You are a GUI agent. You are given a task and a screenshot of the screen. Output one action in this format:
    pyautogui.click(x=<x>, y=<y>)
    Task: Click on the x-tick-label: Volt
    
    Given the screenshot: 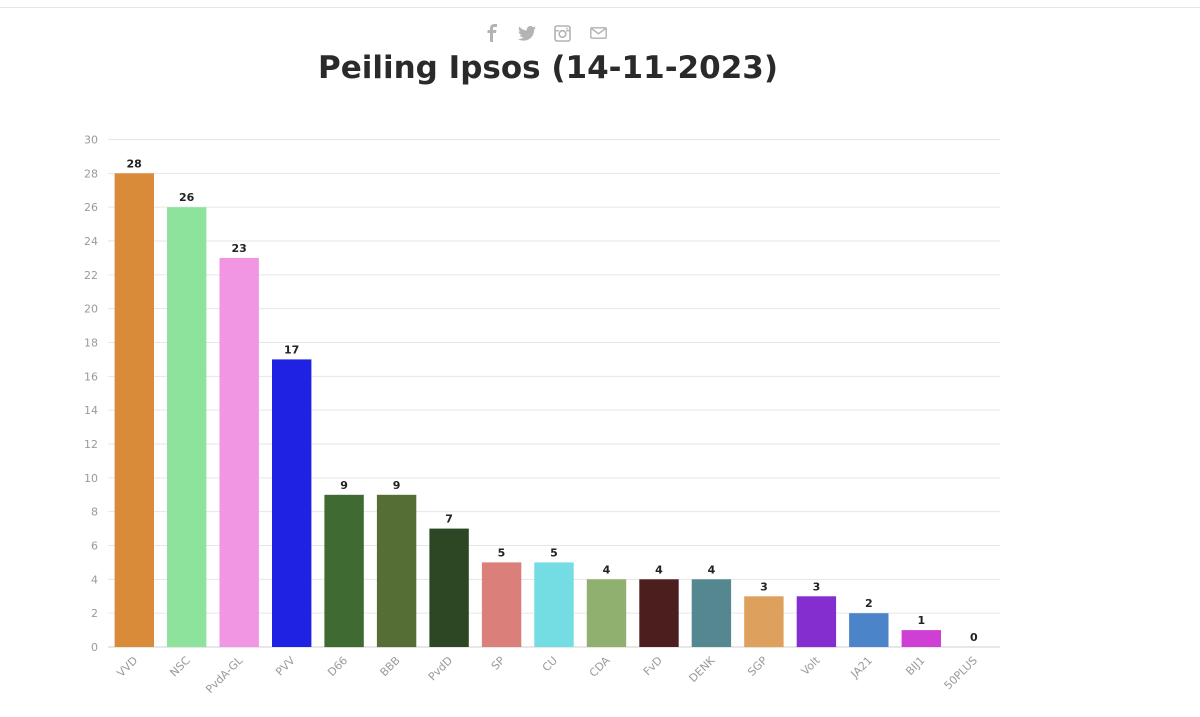 What is the action you would take?
    pyautogui.click(x=811, y=665)
    